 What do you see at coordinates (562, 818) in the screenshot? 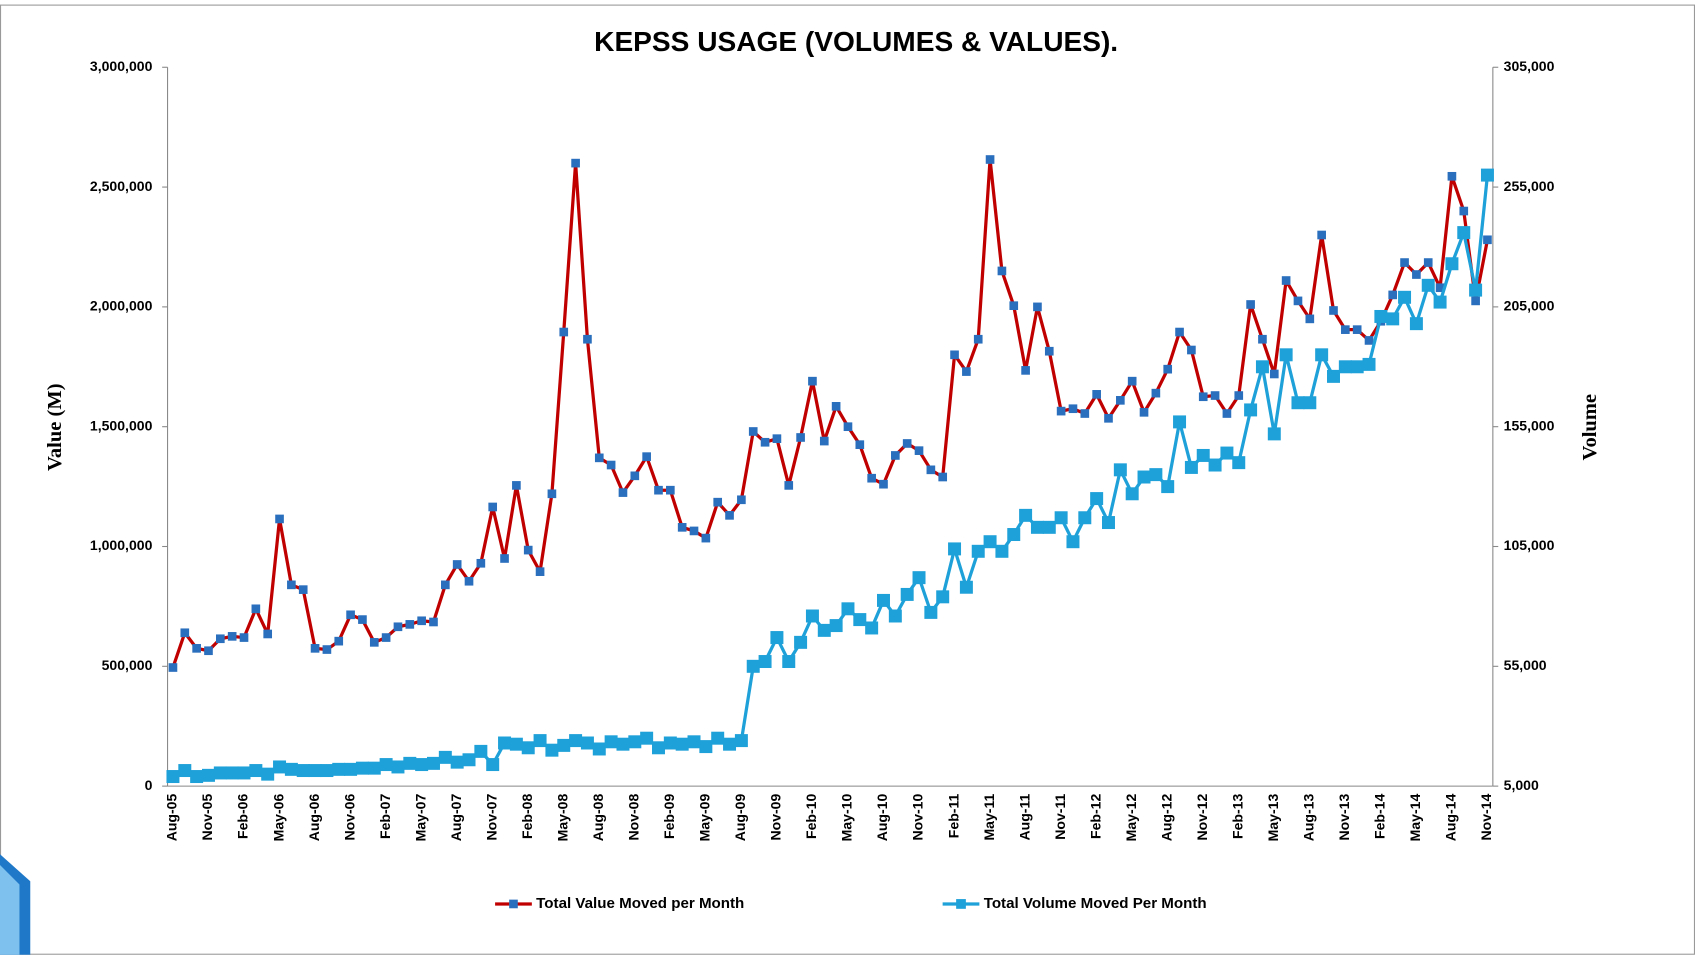
I see `x-tick-label: May-08` at bounding box center [562, 818].